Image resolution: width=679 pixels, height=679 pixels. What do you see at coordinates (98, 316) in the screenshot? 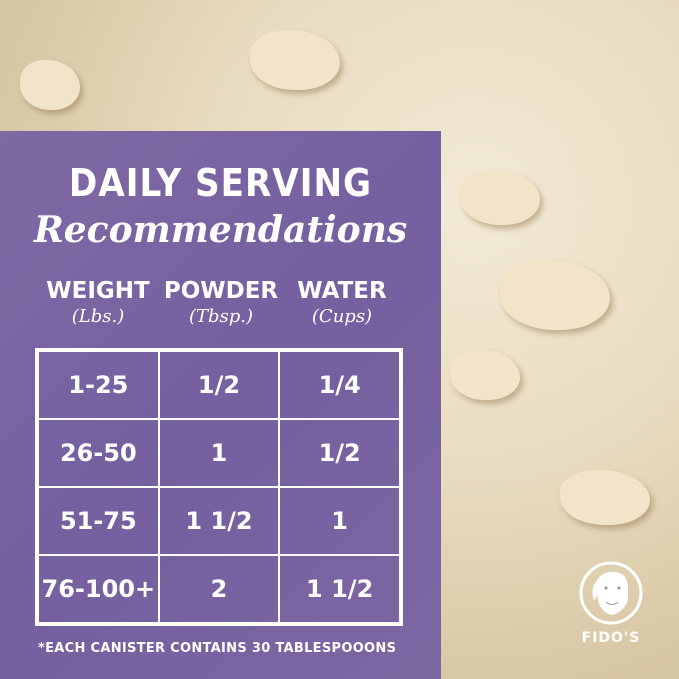
I see `column-unit: (Lbs.)` at bounding box center [98, 316].